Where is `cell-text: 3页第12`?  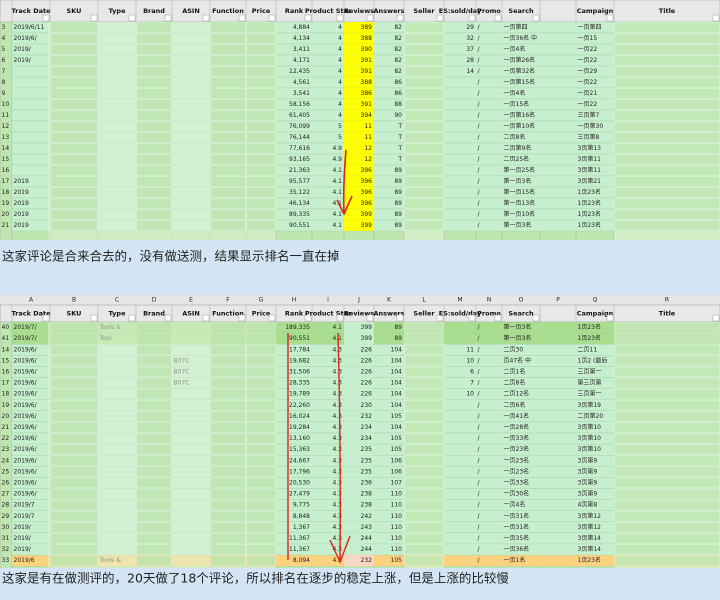
cell-text: 3页第12 is located at coordinates (590, 516).